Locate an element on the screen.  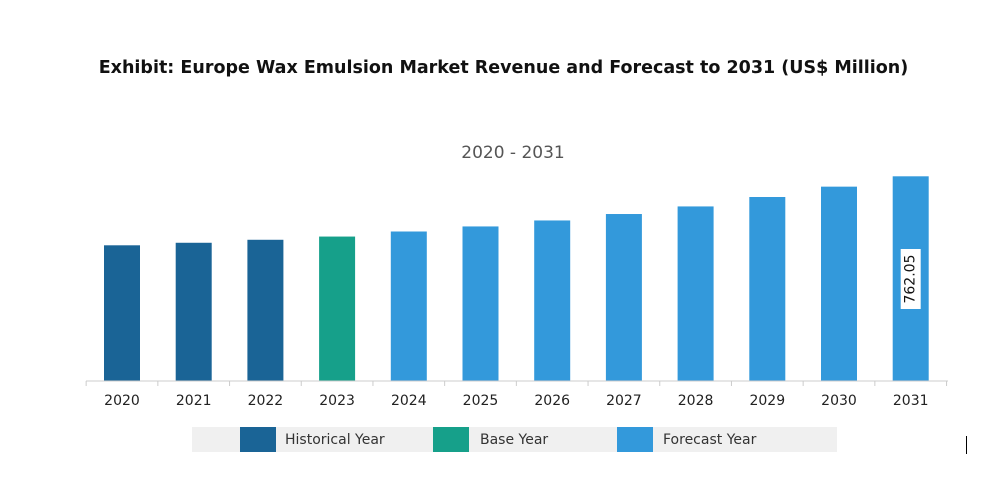
chart-legend: Historical Year Base Year Forecast Year is located at coordinates (514, 439).